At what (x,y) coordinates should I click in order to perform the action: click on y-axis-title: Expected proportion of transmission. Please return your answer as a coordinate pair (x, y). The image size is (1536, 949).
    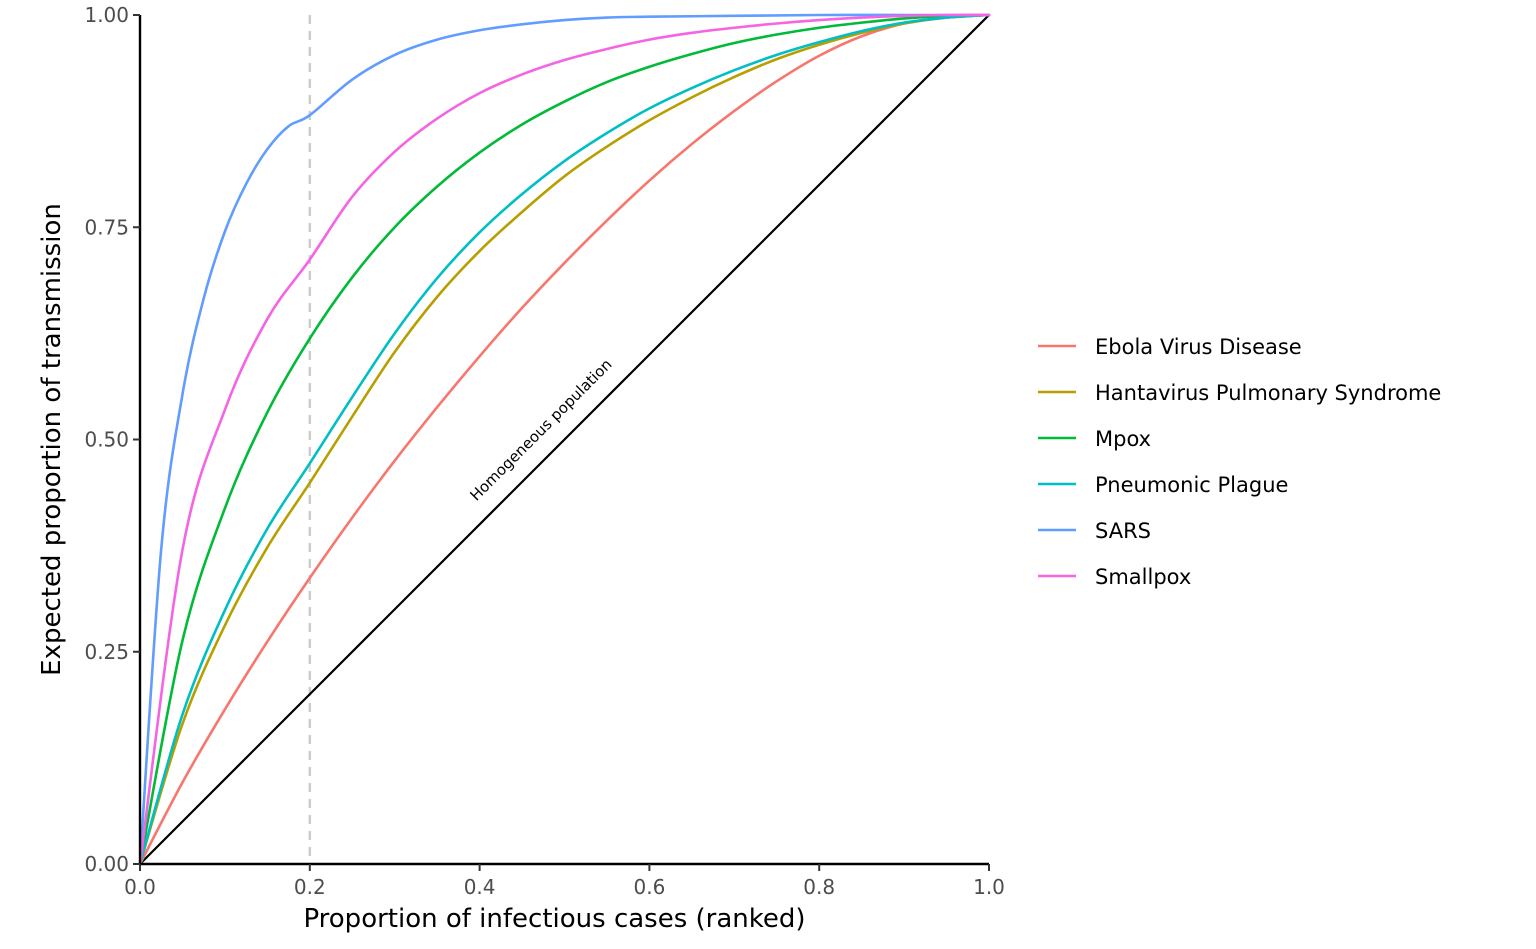
    Looking at the image, I should click on (52, 439).